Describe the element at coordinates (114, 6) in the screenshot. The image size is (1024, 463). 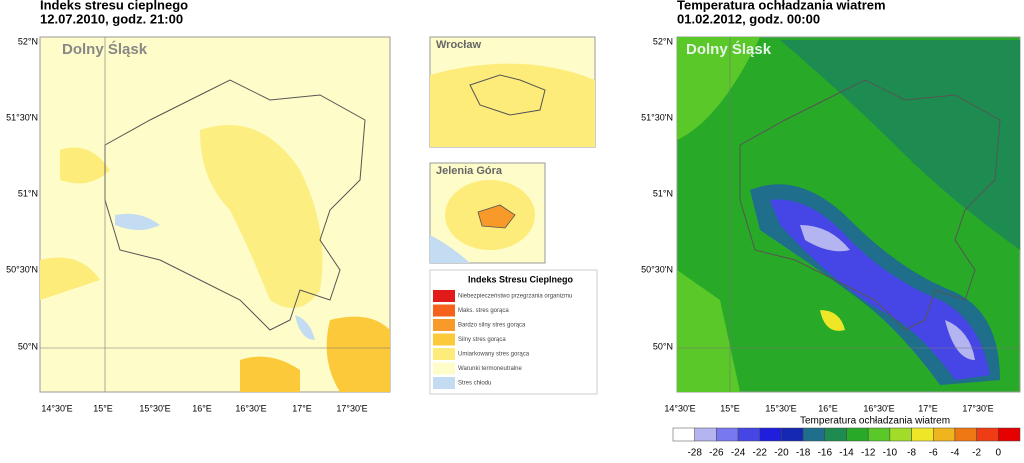
I see `map-title: Indeks stresu cieplnego` at that location.